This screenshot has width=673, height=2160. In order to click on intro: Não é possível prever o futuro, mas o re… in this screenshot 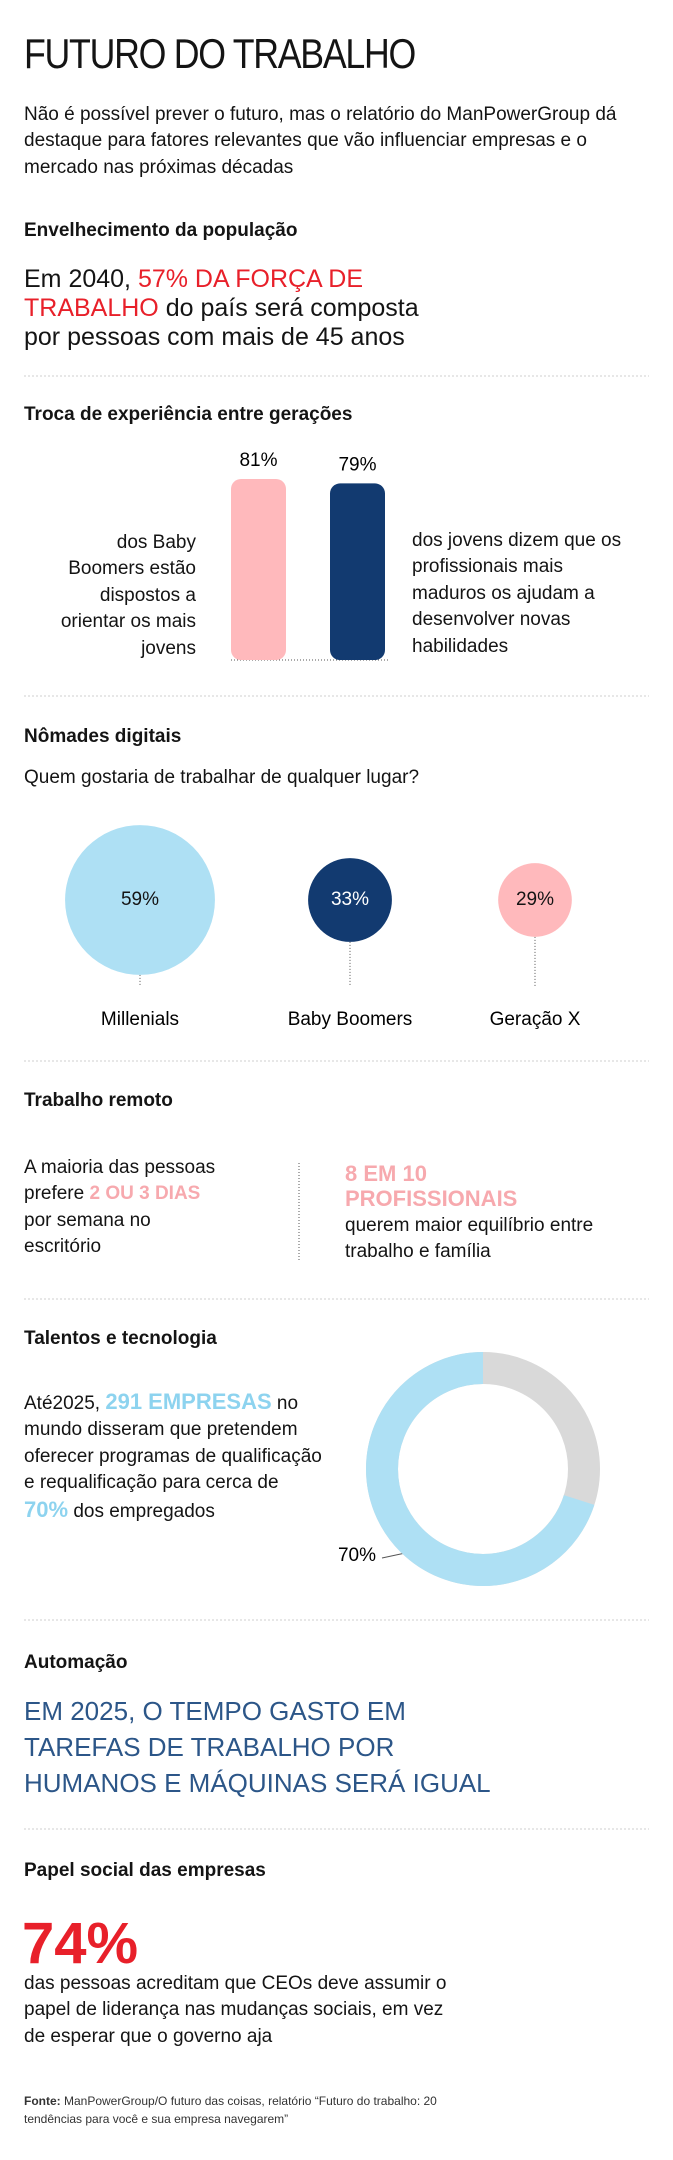, I will do `click(320, 141)`.